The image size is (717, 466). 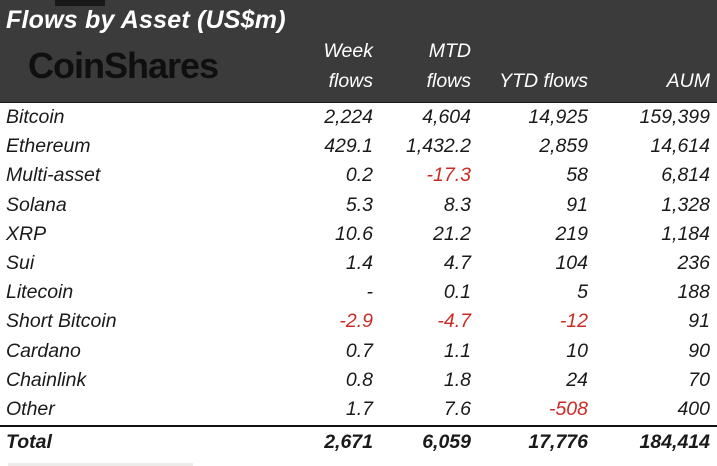 I want to click on table-row: Multi-asset 0.2 -17.3 58 6,814, so click(x=358, y=175).